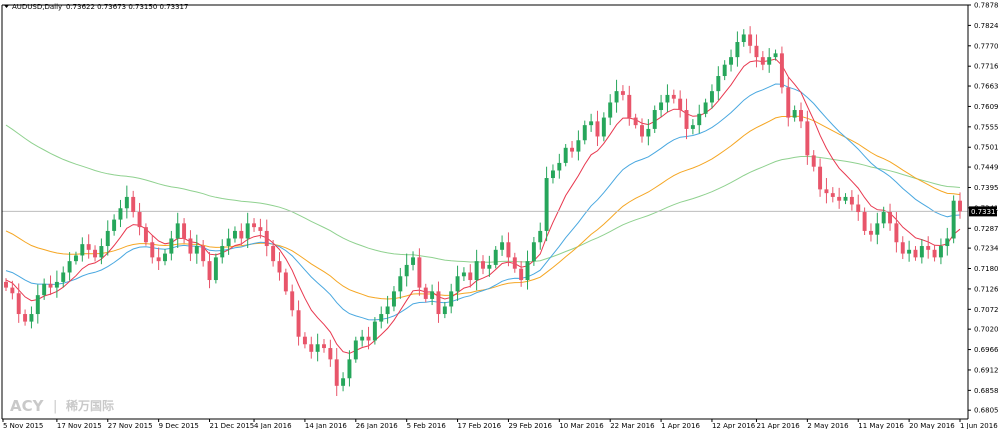 The width and height of the screenshot is (998, 429). I want to click on watermark-cn: 稀万国际, so click(90, 405).